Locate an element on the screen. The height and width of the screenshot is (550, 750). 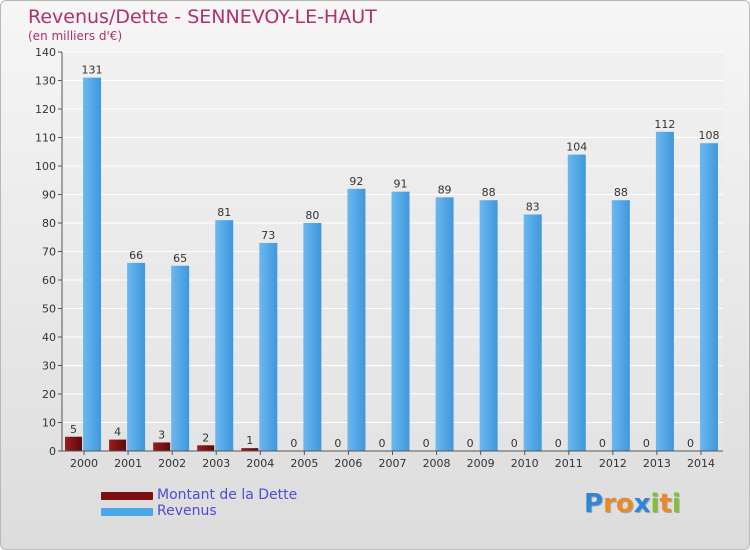
bar-revenus-2011 is located at coordinates (576, 302).